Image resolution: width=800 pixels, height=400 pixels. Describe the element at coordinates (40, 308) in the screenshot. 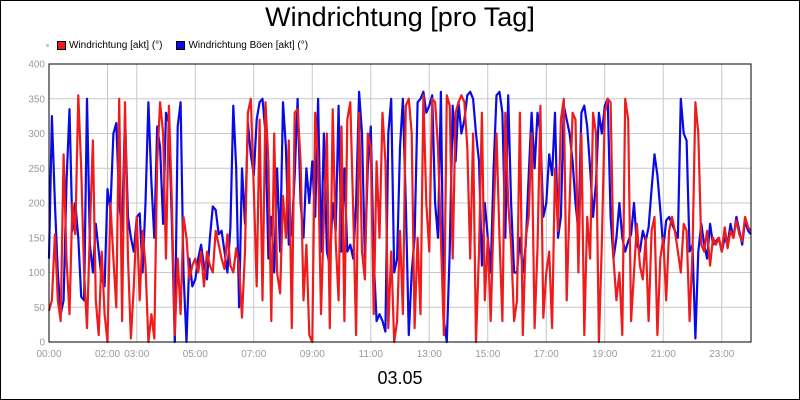

I see `y-tick-label: 50` at that location.